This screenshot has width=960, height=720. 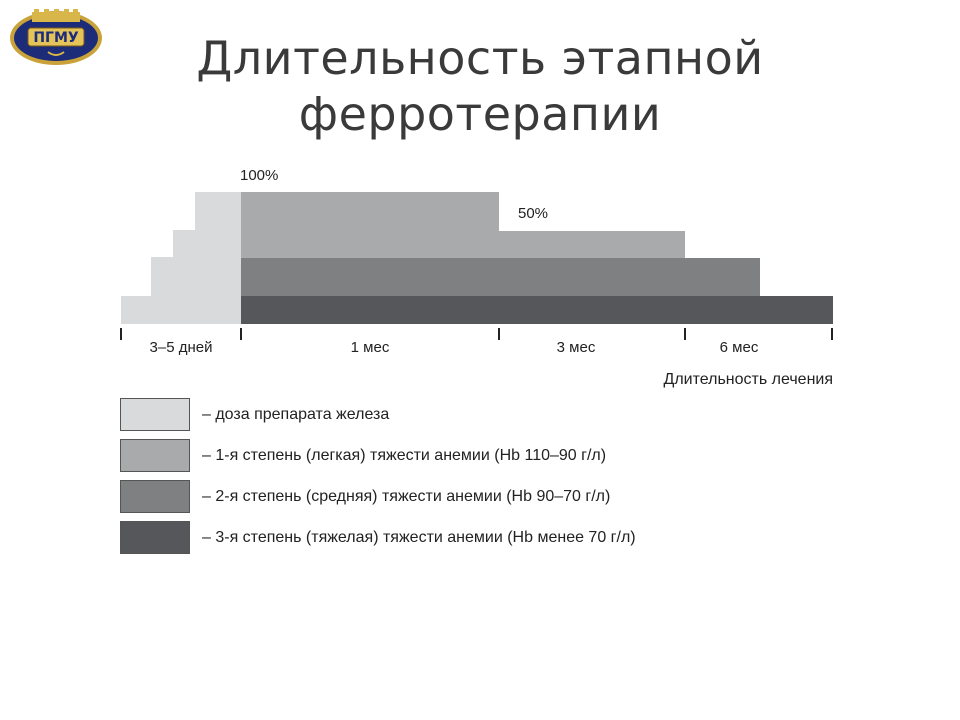 What do you see at coordinates (739, 347) in the screenshot?
I see `period-label-6-months: 6 мес` at bounding box center [739, 347].